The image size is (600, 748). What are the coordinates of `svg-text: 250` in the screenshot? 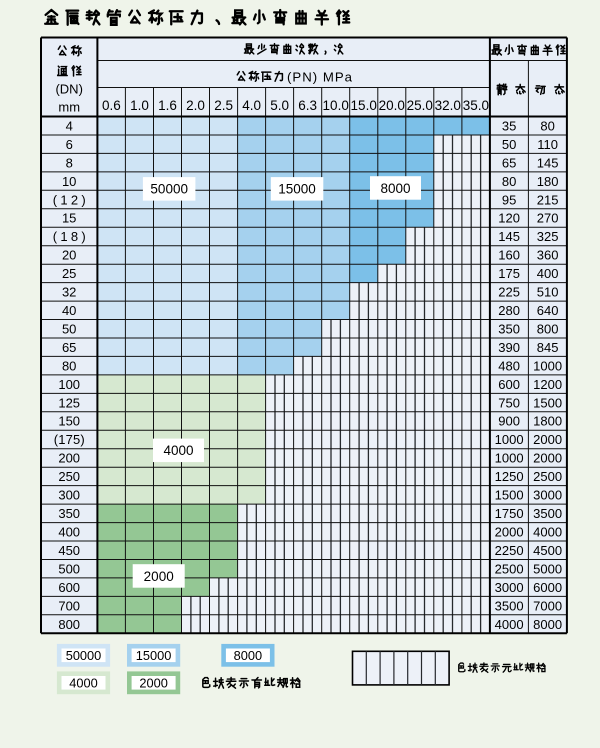 It's located at (69, 476).